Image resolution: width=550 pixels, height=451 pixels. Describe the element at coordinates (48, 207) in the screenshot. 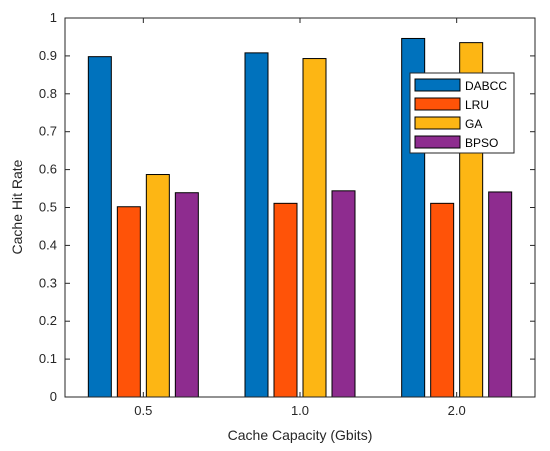

I see `y-tick-label: 0.5` at that location.